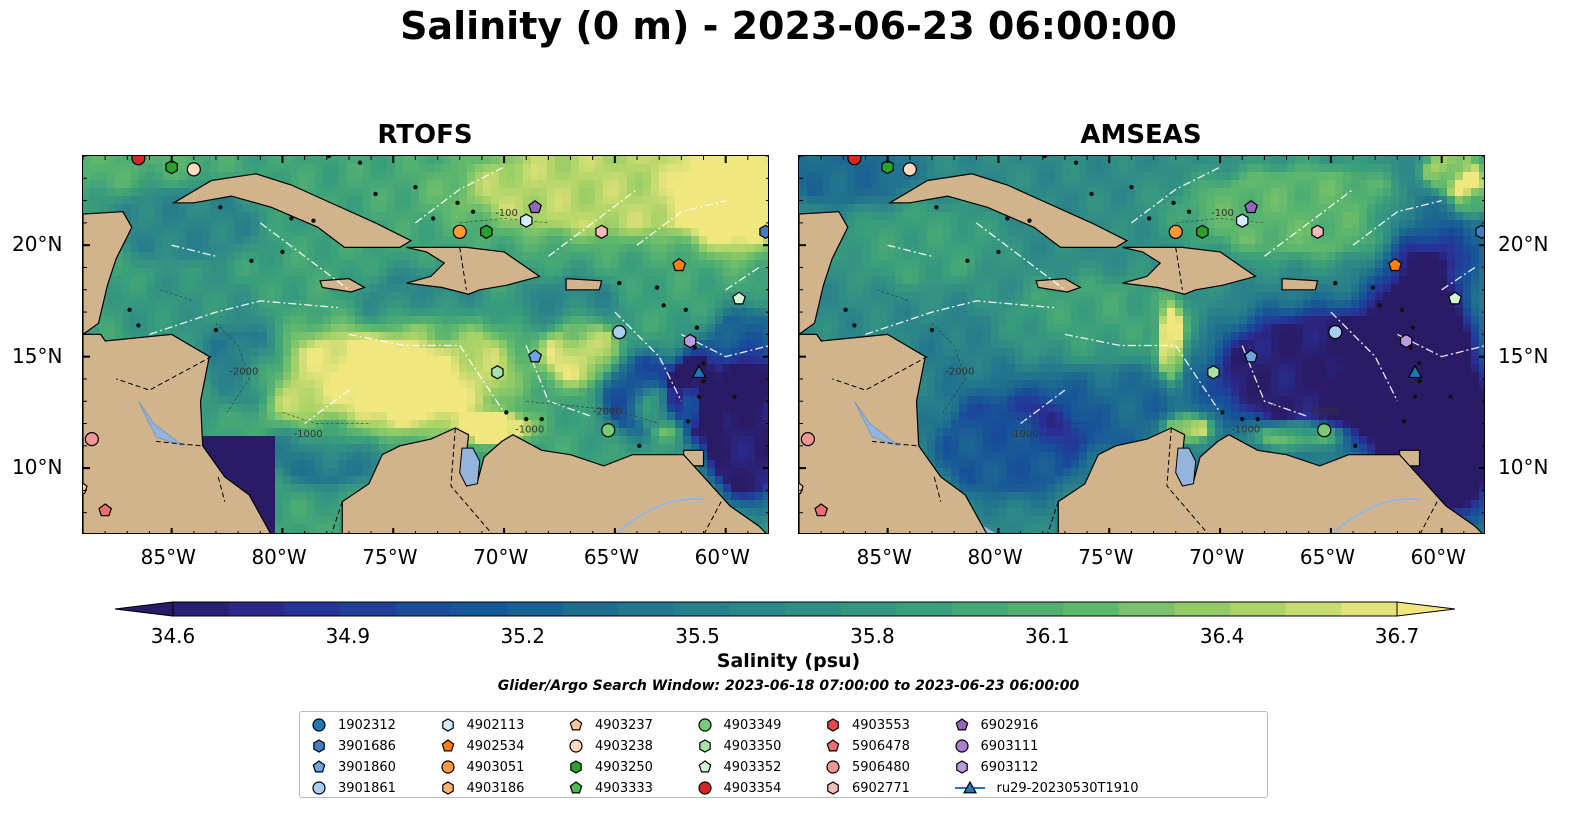  I want to click on legend-label: 4903349, so click(752, 725).